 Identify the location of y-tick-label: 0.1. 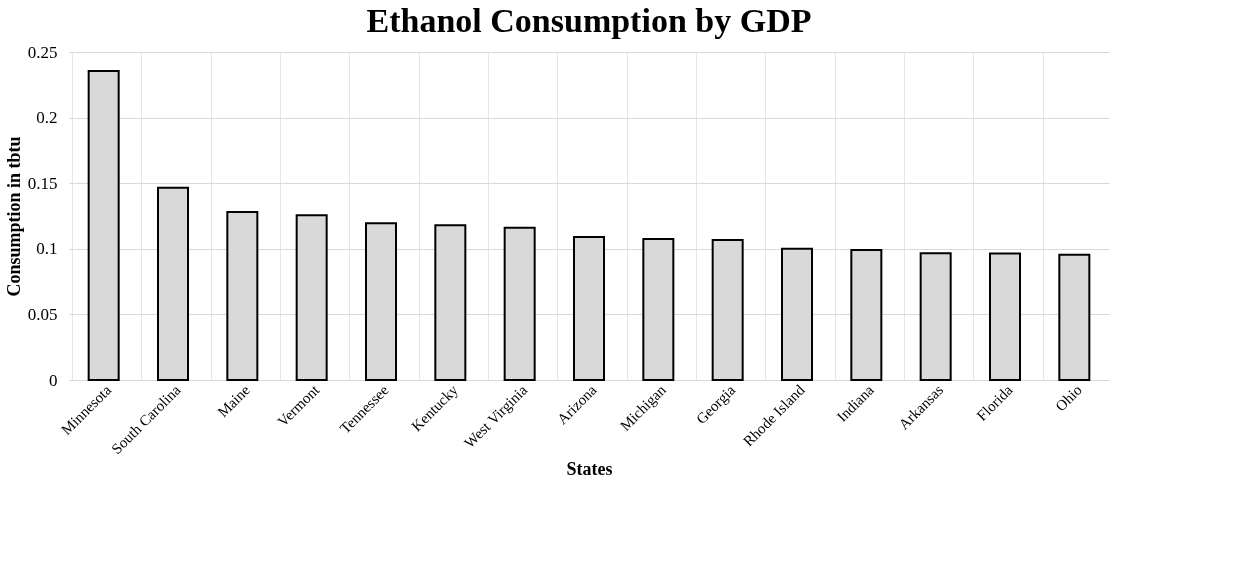
(47, 249).